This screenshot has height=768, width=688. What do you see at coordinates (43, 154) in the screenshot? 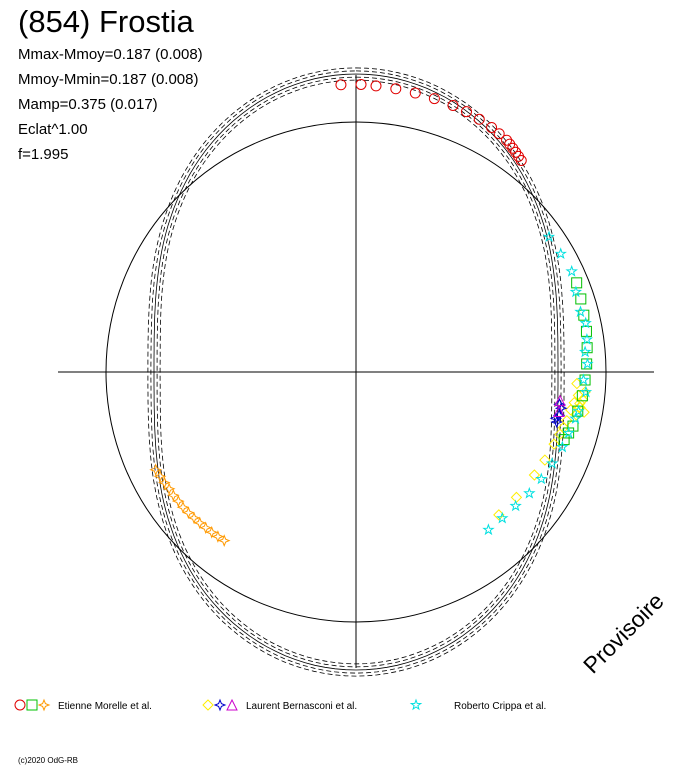
I see `stat-f: f=1.995` at bounding box center [43, 154].